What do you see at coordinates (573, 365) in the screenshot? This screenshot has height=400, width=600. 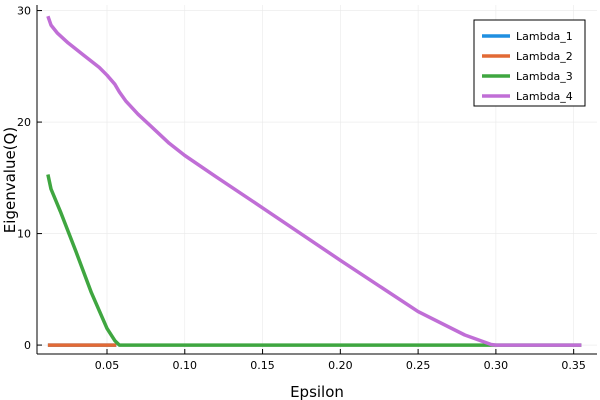 I see `x-tick-label: 0.35` at bounding box center [573, 365].